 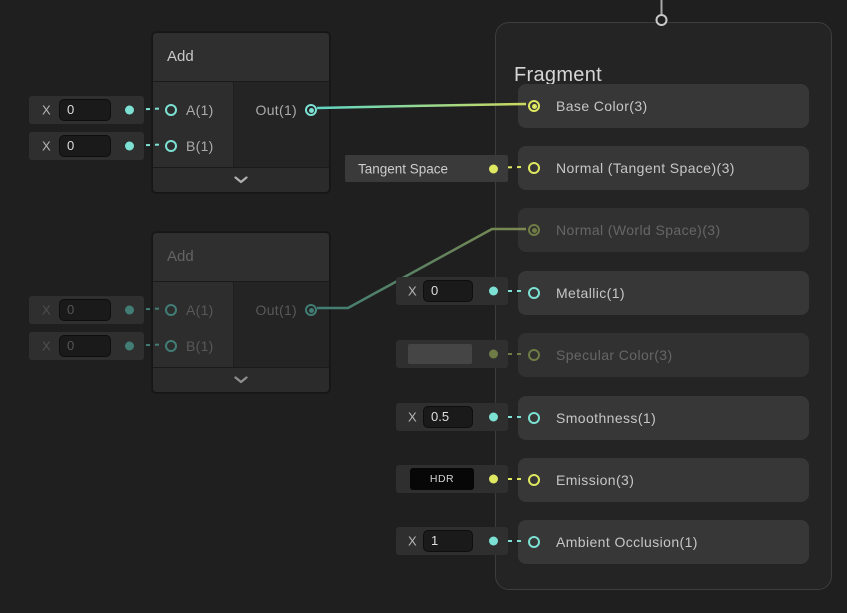 What do you see at coordinates (534, 106) in the screenshot?
I see `port-base-color` at bounding box center [534, 106].